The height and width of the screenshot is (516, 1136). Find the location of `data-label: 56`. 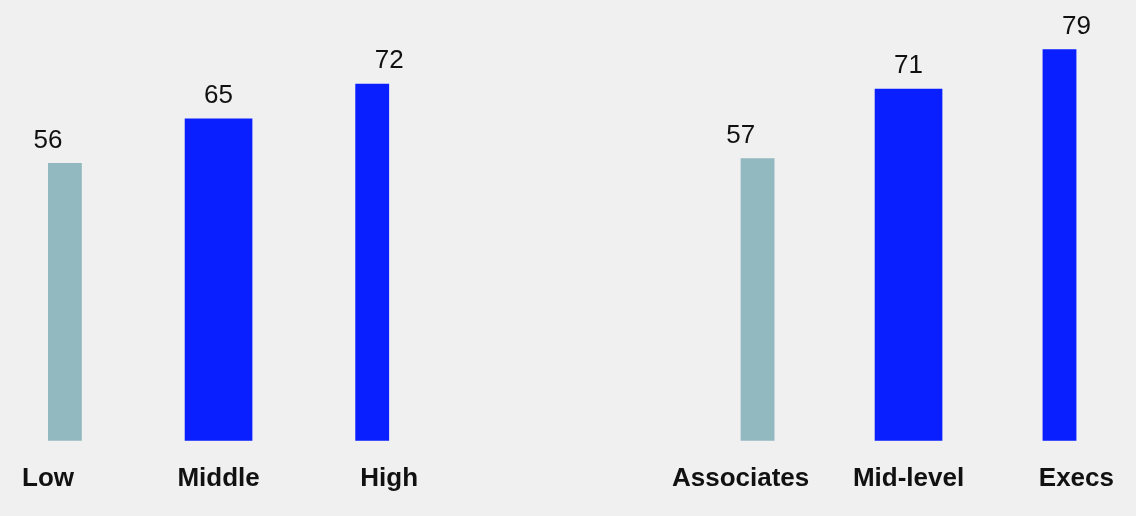

data-label: 56 is located at coordinates (48, 138).